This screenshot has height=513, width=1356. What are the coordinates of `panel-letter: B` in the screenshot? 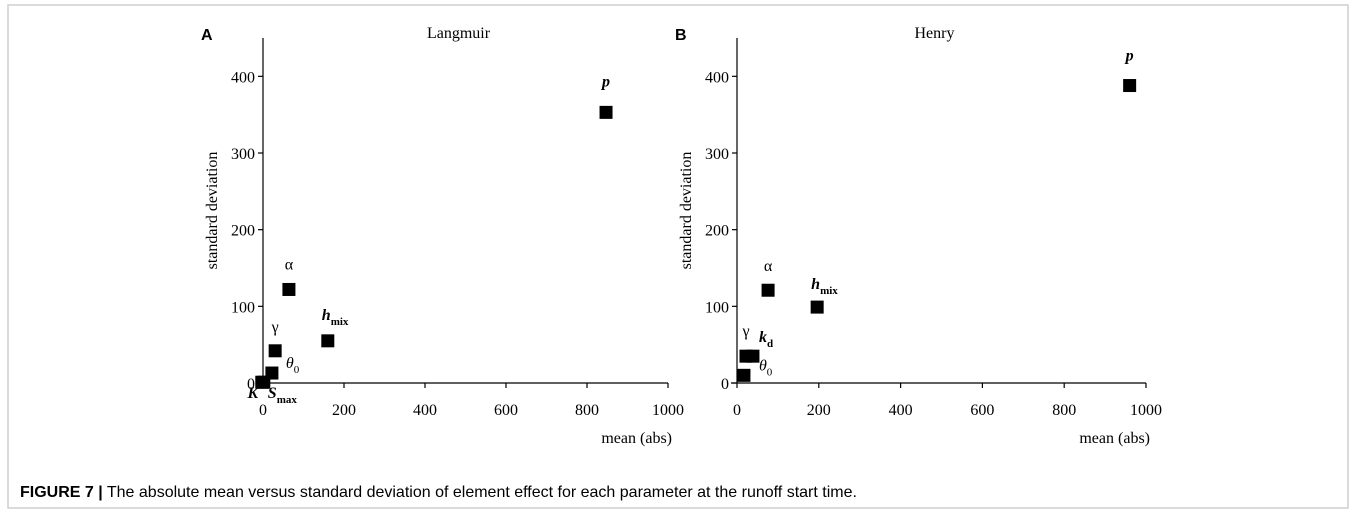 It's located at (681, 35).